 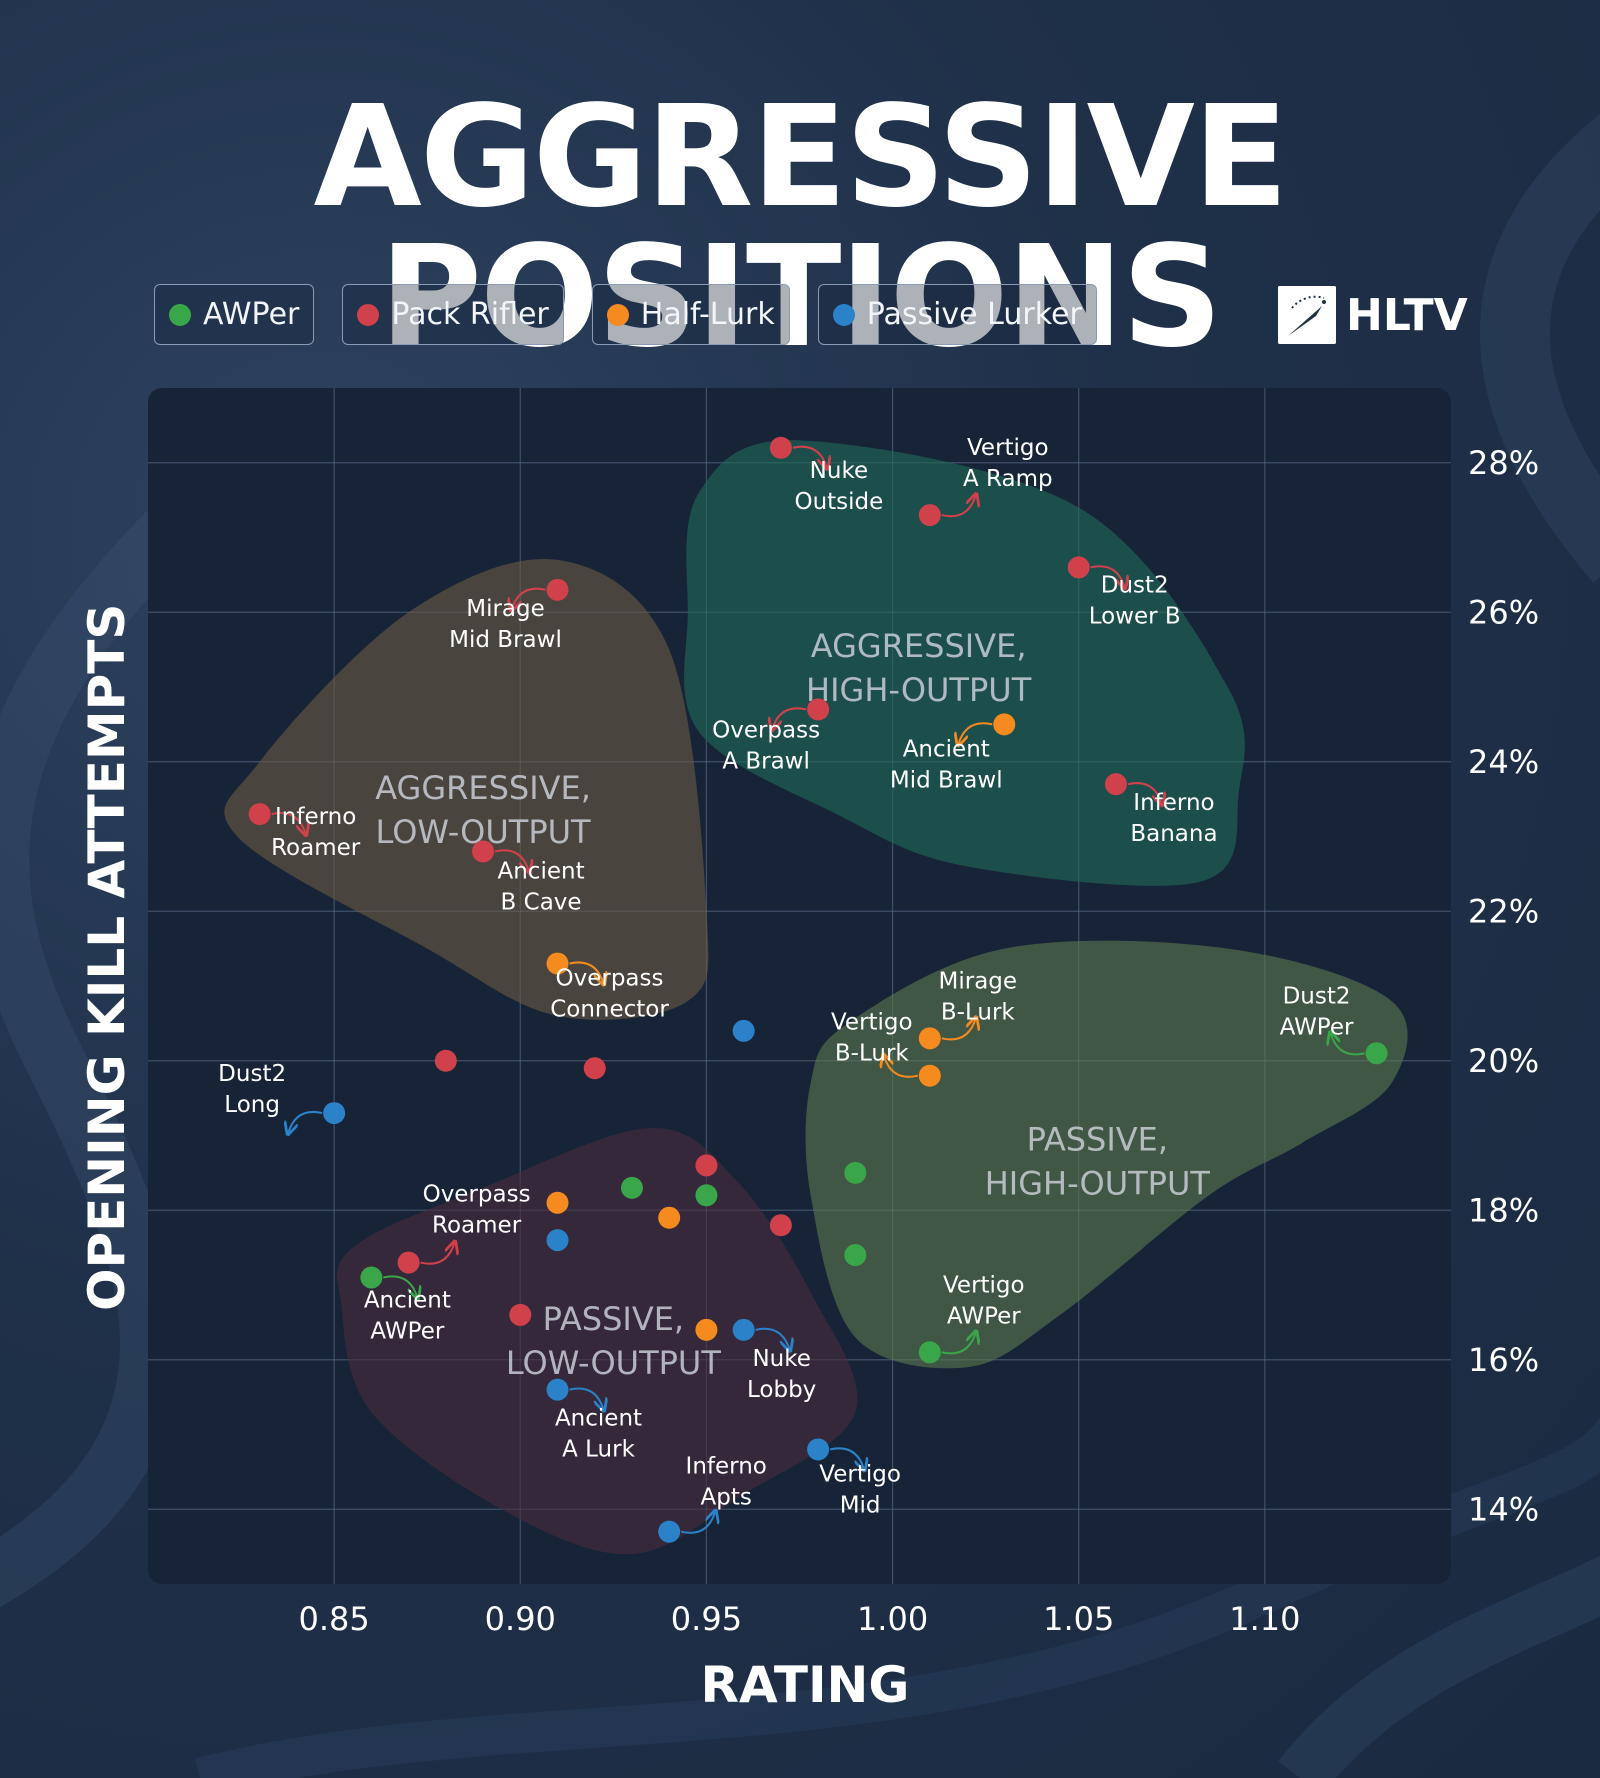 What do you see at coordinates (1503, 762) in the screenshot?
I see `y-tick-label: 24%` at bounding box center [1503, 762].